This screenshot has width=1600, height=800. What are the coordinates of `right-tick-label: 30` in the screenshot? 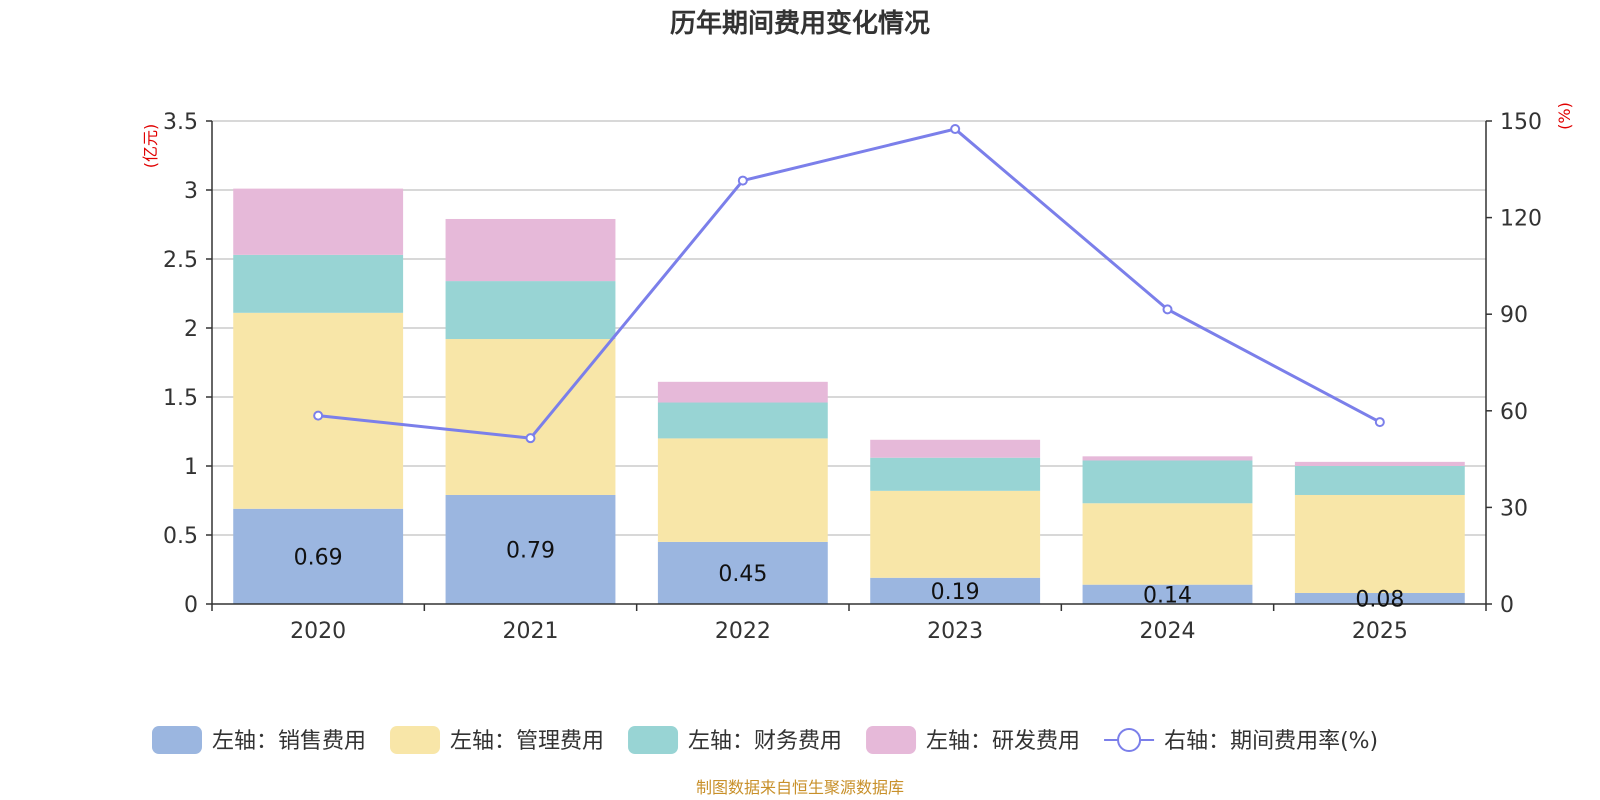 It's located at (1514, 508).